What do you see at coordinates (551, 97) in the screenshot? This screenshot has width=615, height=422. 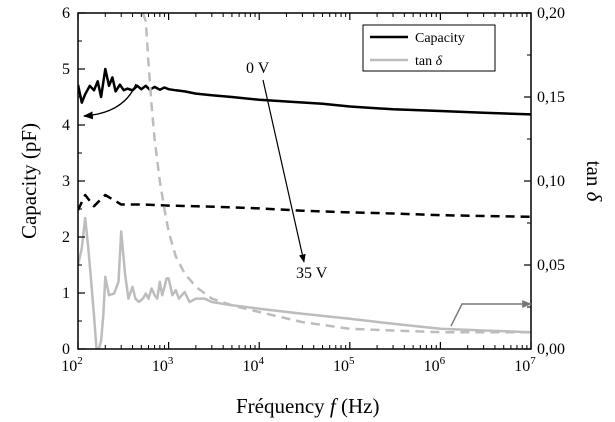 I see `y2-tick-label: 0,15` at bounding box center [551, 97].